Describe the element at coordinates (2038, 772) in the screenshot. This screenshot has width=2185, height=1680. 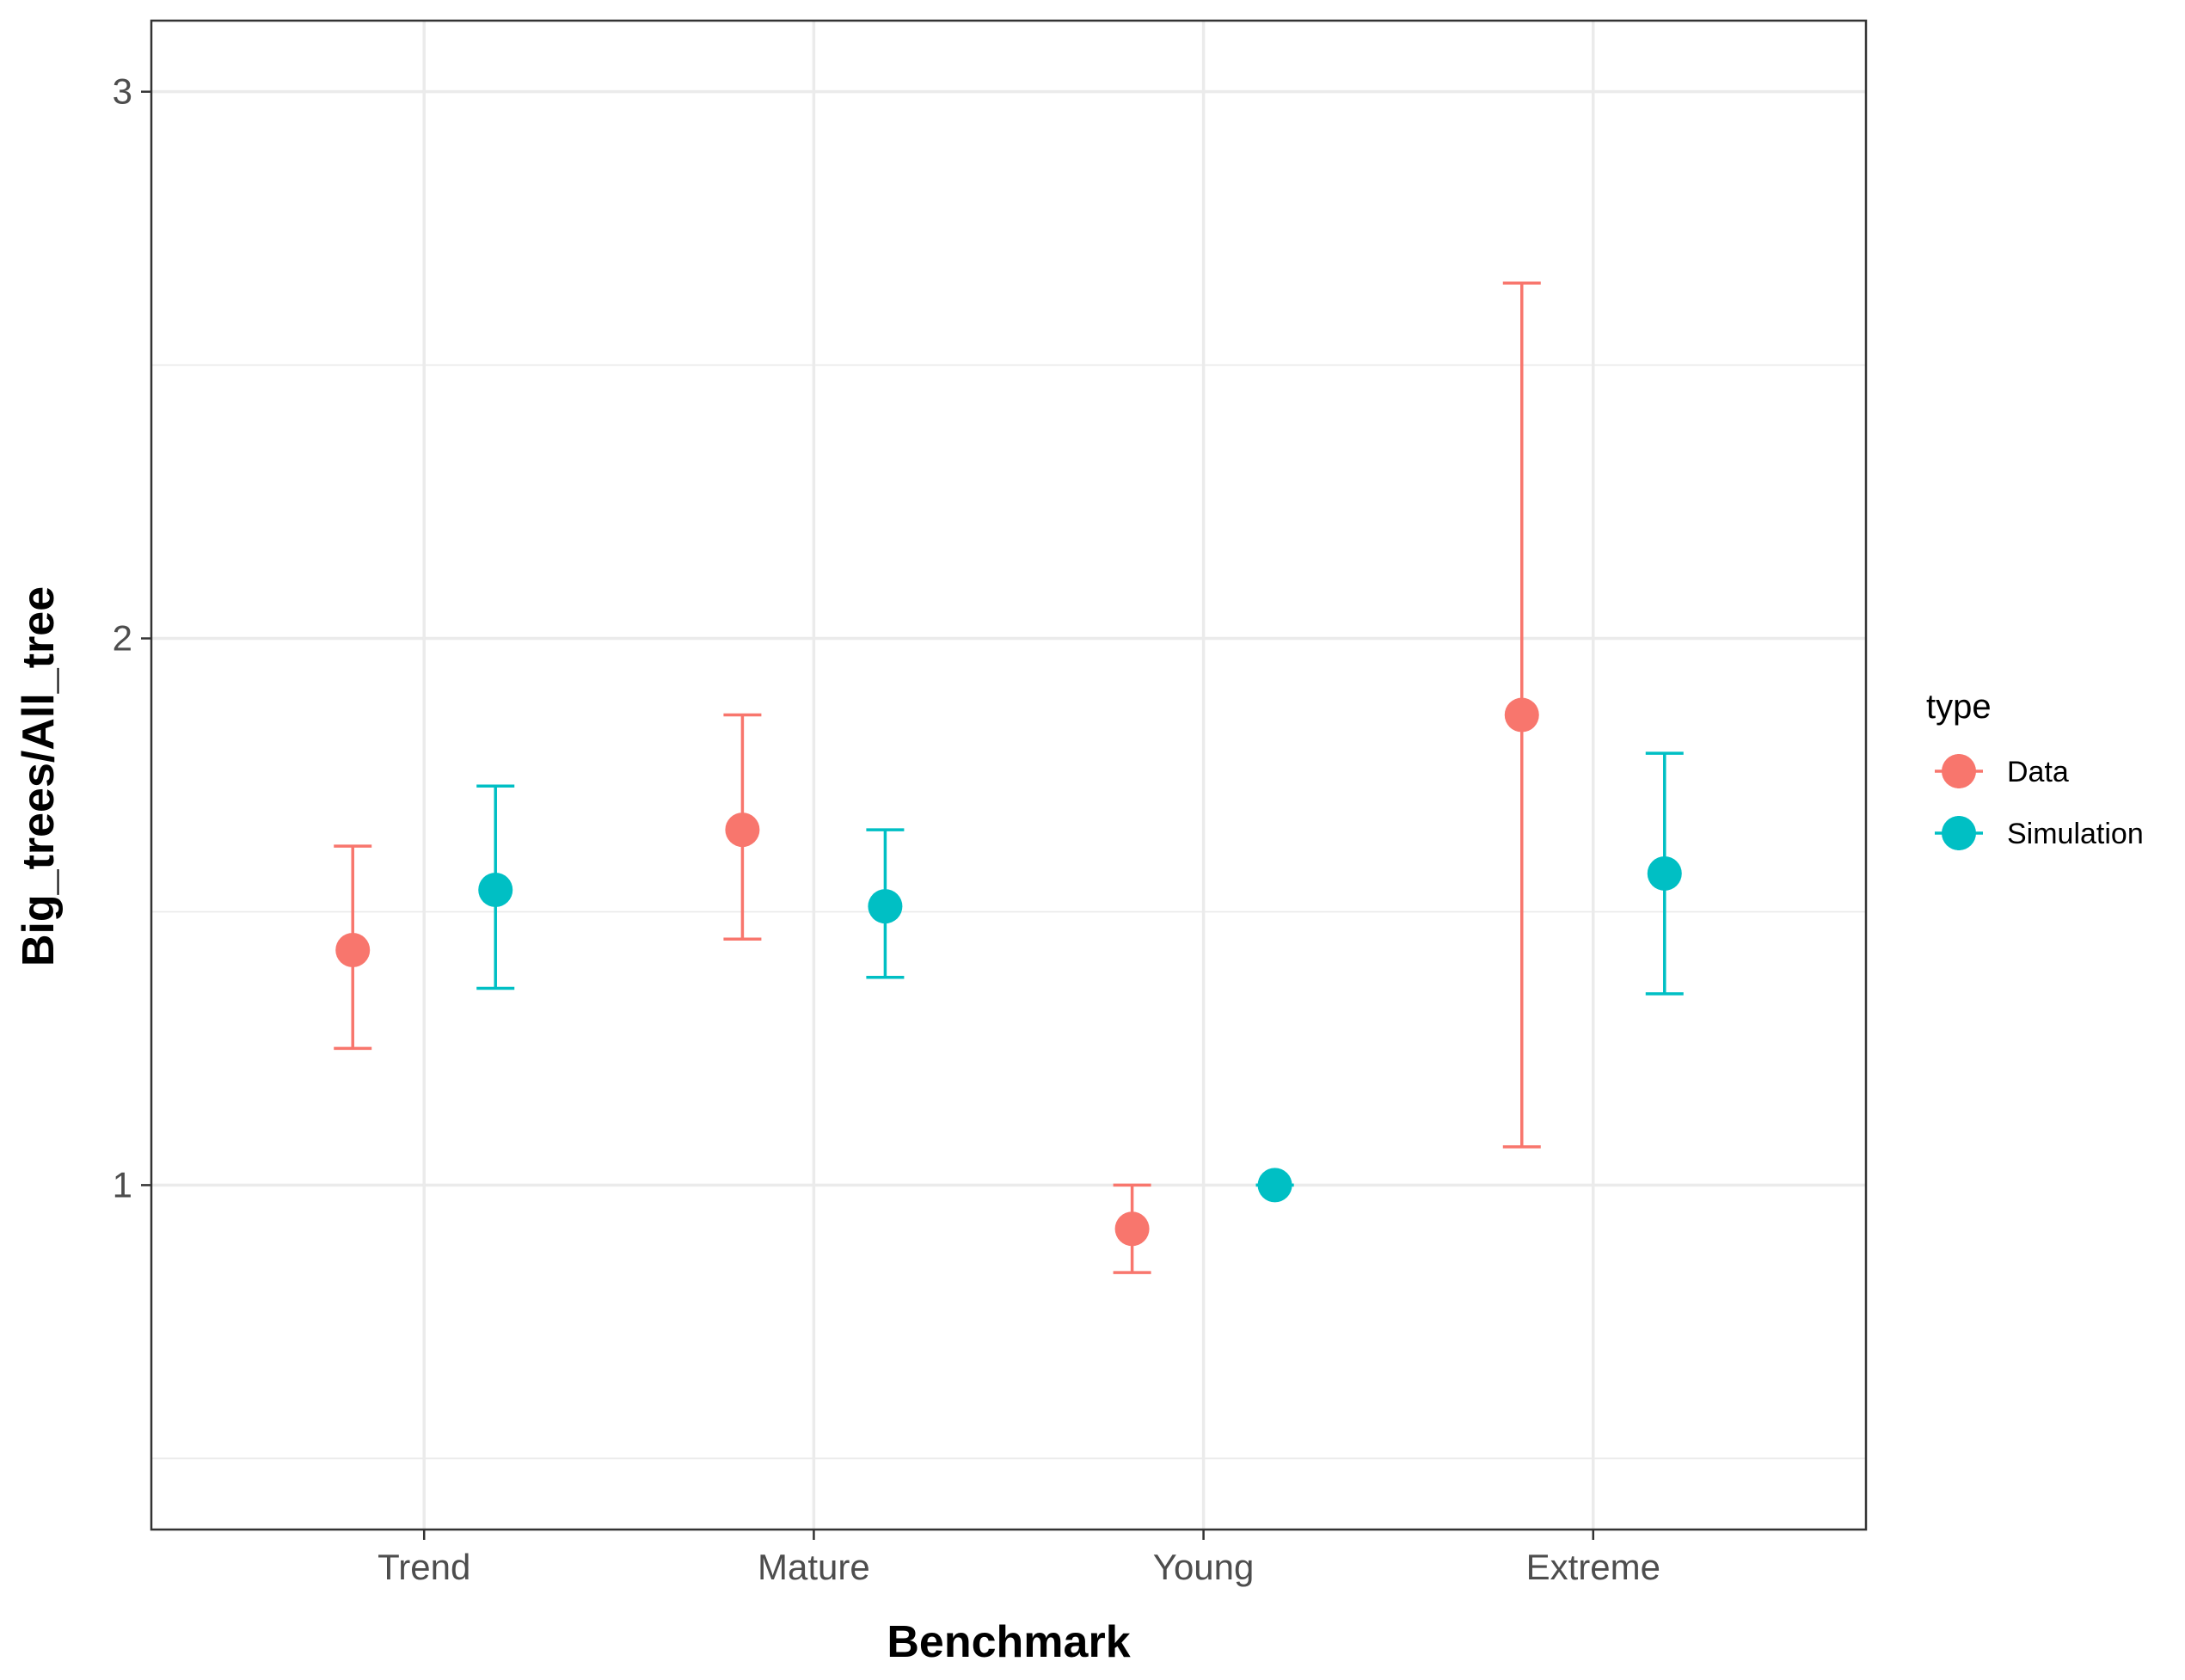
I see `legend-label: Data` at that location.